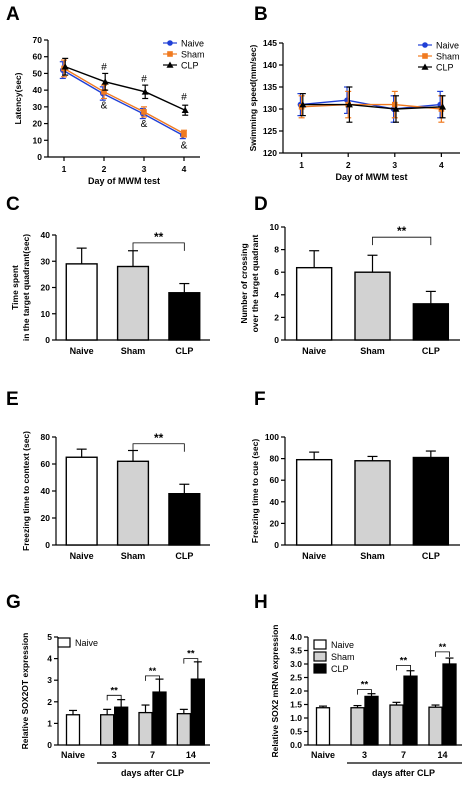 The height and width of the screenshot is (785, 474). What do you see at coordinates (296, 651) in the screenshot?
I see `y-tick-label: 3.5` at bounding box center [296, 651].